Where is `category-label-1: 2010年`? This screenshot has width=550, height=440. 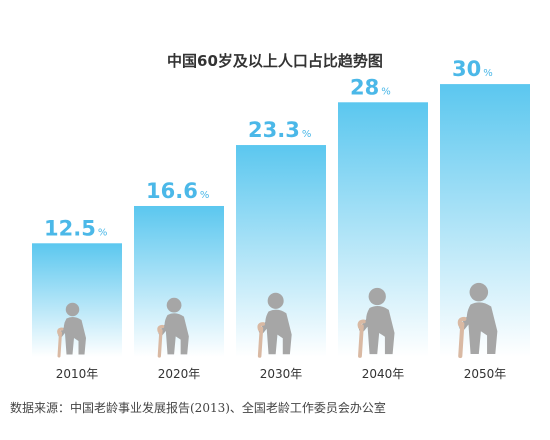 category-label-1: 2010年 is located at coordinates (77, 374).